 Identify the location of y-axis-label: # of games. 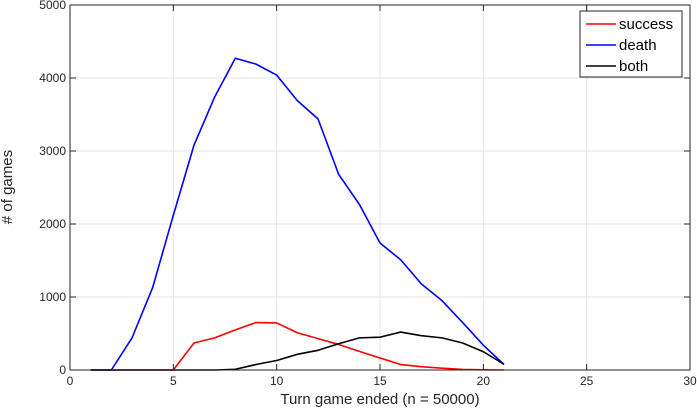
(8, 187).